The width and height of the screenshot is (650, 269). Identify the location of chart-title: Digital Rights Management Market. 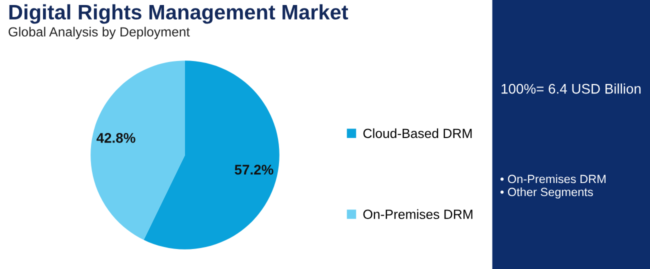
(178, 14).